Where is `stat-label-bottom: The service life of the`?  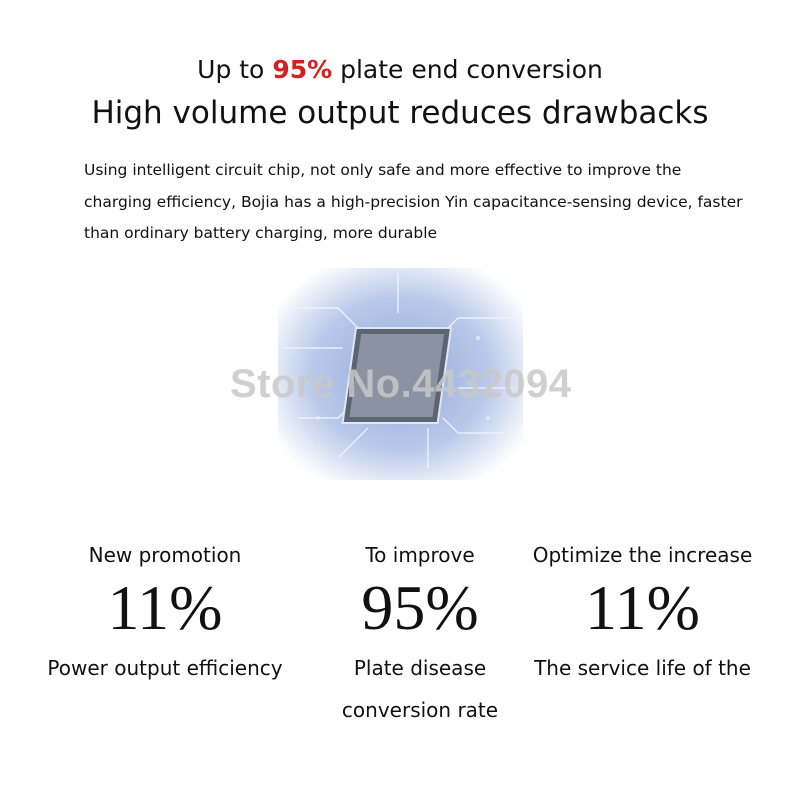 stat-label-bottom: The service life of the is located at coordinates (642, 668).